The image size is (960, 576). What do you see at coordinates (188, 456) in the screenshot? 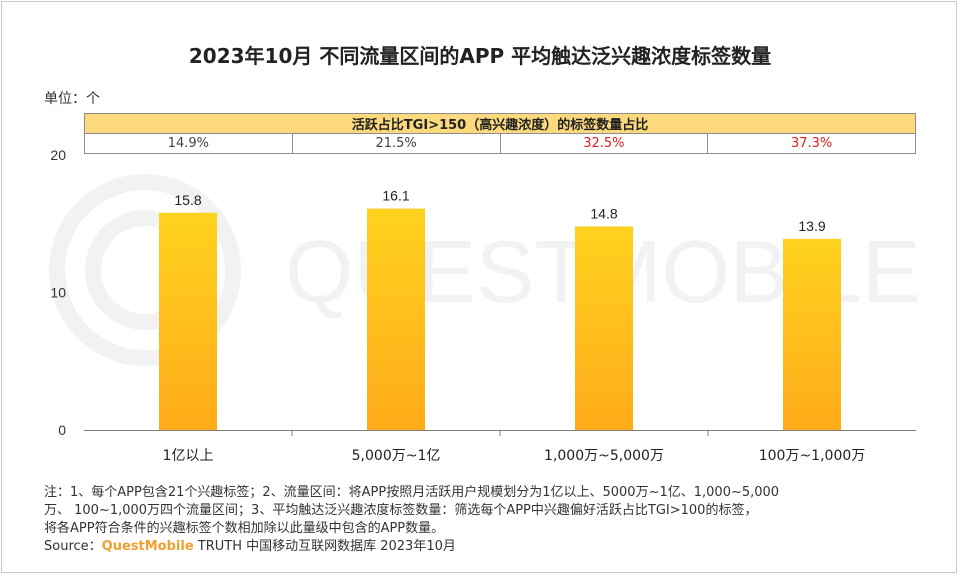
I see `x-category-label: 1亿以上` at bounding box center [188, 456].